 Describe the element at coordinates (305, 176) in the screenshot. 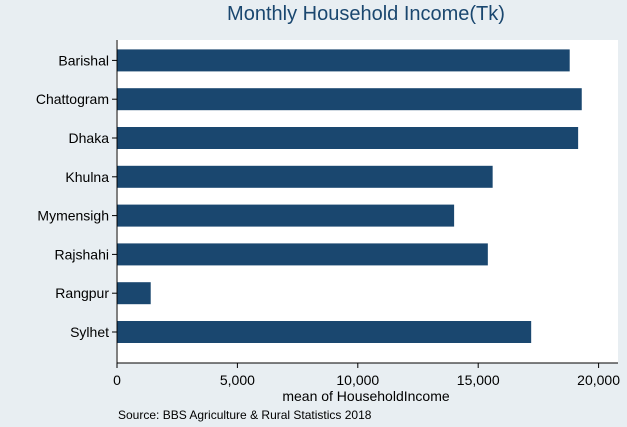

I see `bar-khulna` at that location.